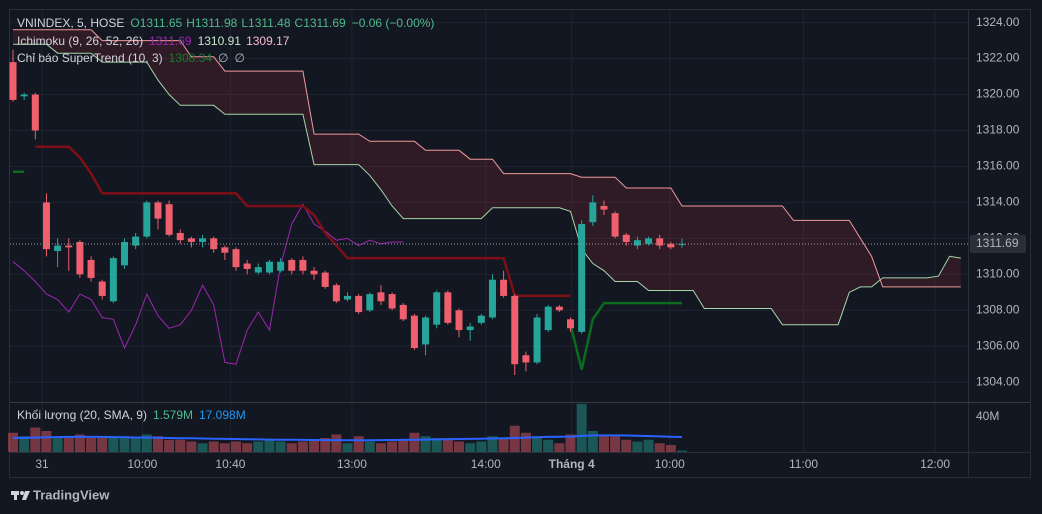 Image resolution: width=1042 pixels, height=514 pixels. What do you see at coordinates (998, 166) in the screenshot?
I see `y-tick-label: 1316.00` at bounding box center [998, 166].